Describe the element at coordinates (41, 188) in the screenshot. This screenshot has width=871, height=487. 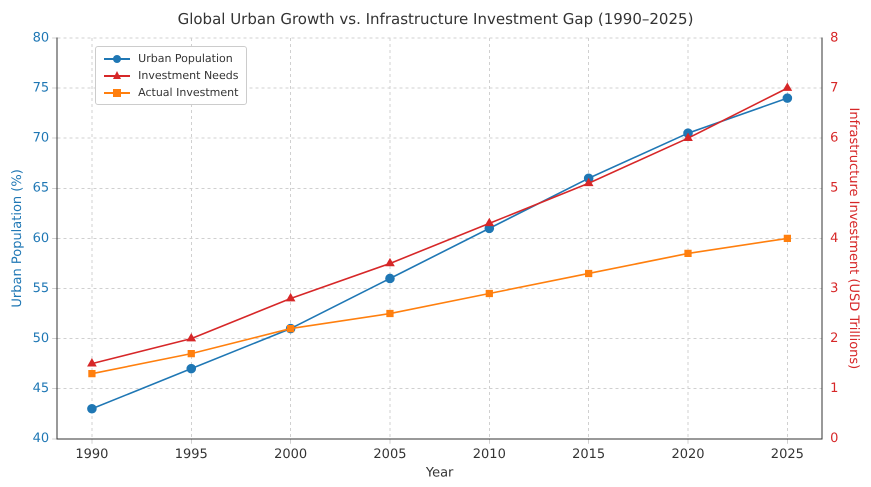
I see `y-tick-label: 65` at that location.